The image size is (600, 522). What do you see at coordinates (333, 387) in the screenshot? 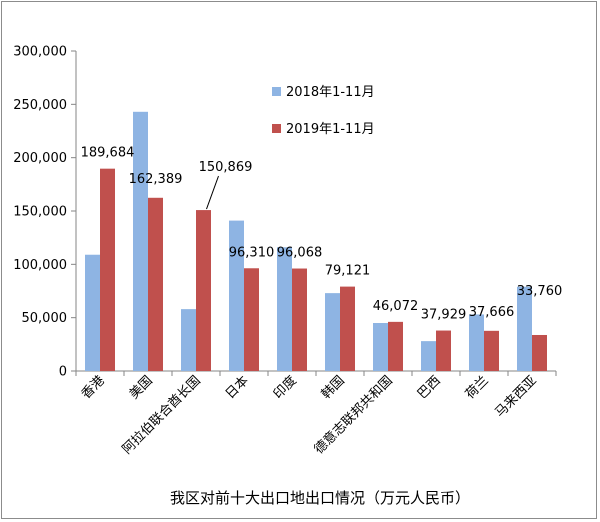
I see `x-category-label: 韩国` at bounding box center [333, 387].